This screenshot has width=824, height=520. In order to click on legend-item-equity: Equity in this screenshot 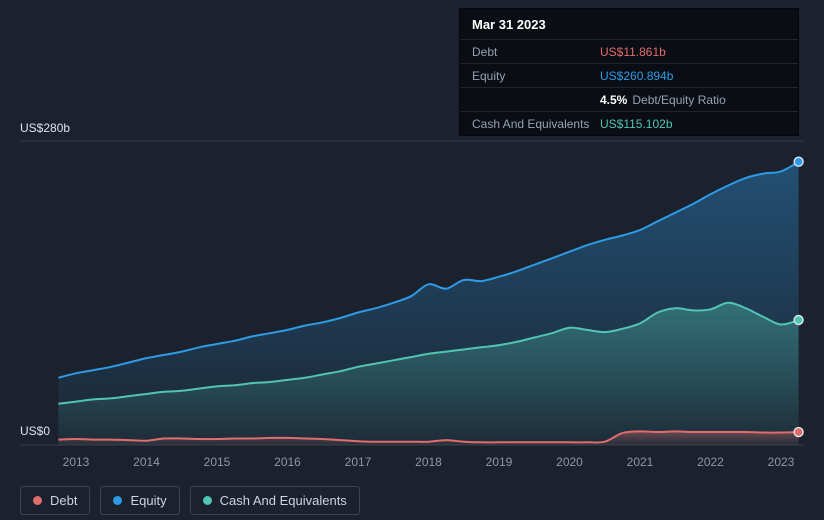, I will do `click(140, 500)`.